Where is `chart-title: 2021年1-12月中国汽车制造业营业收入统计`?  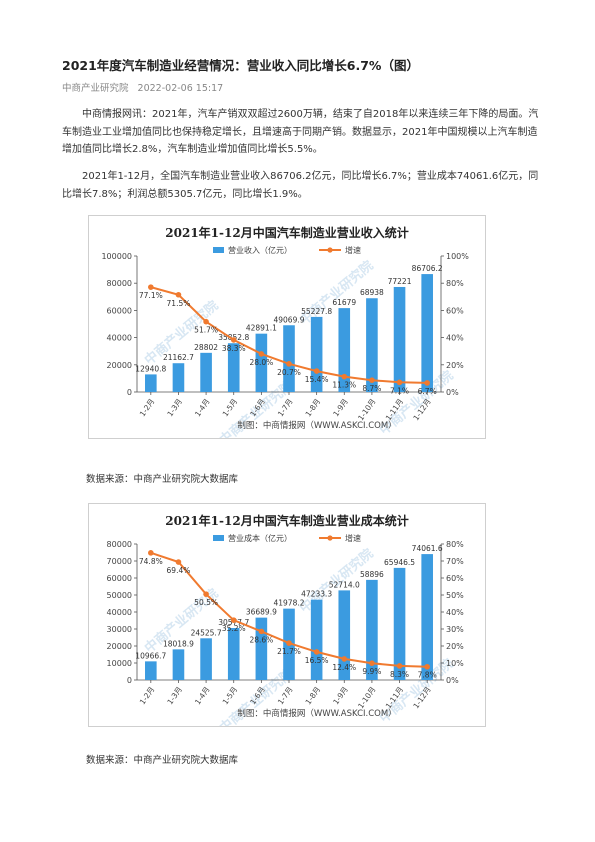 chart-title: 2021年1-12月中国汽车制造业营业收入统计 is located at coordinates (286, 232).